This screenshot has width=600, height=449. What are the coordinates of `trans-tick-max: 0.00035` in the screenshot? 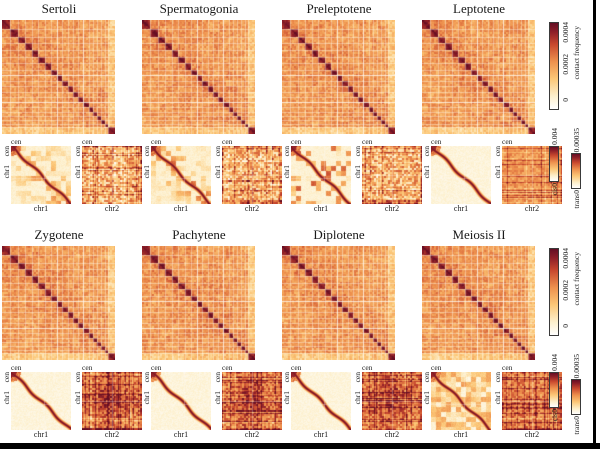 It's located at (576, 140).